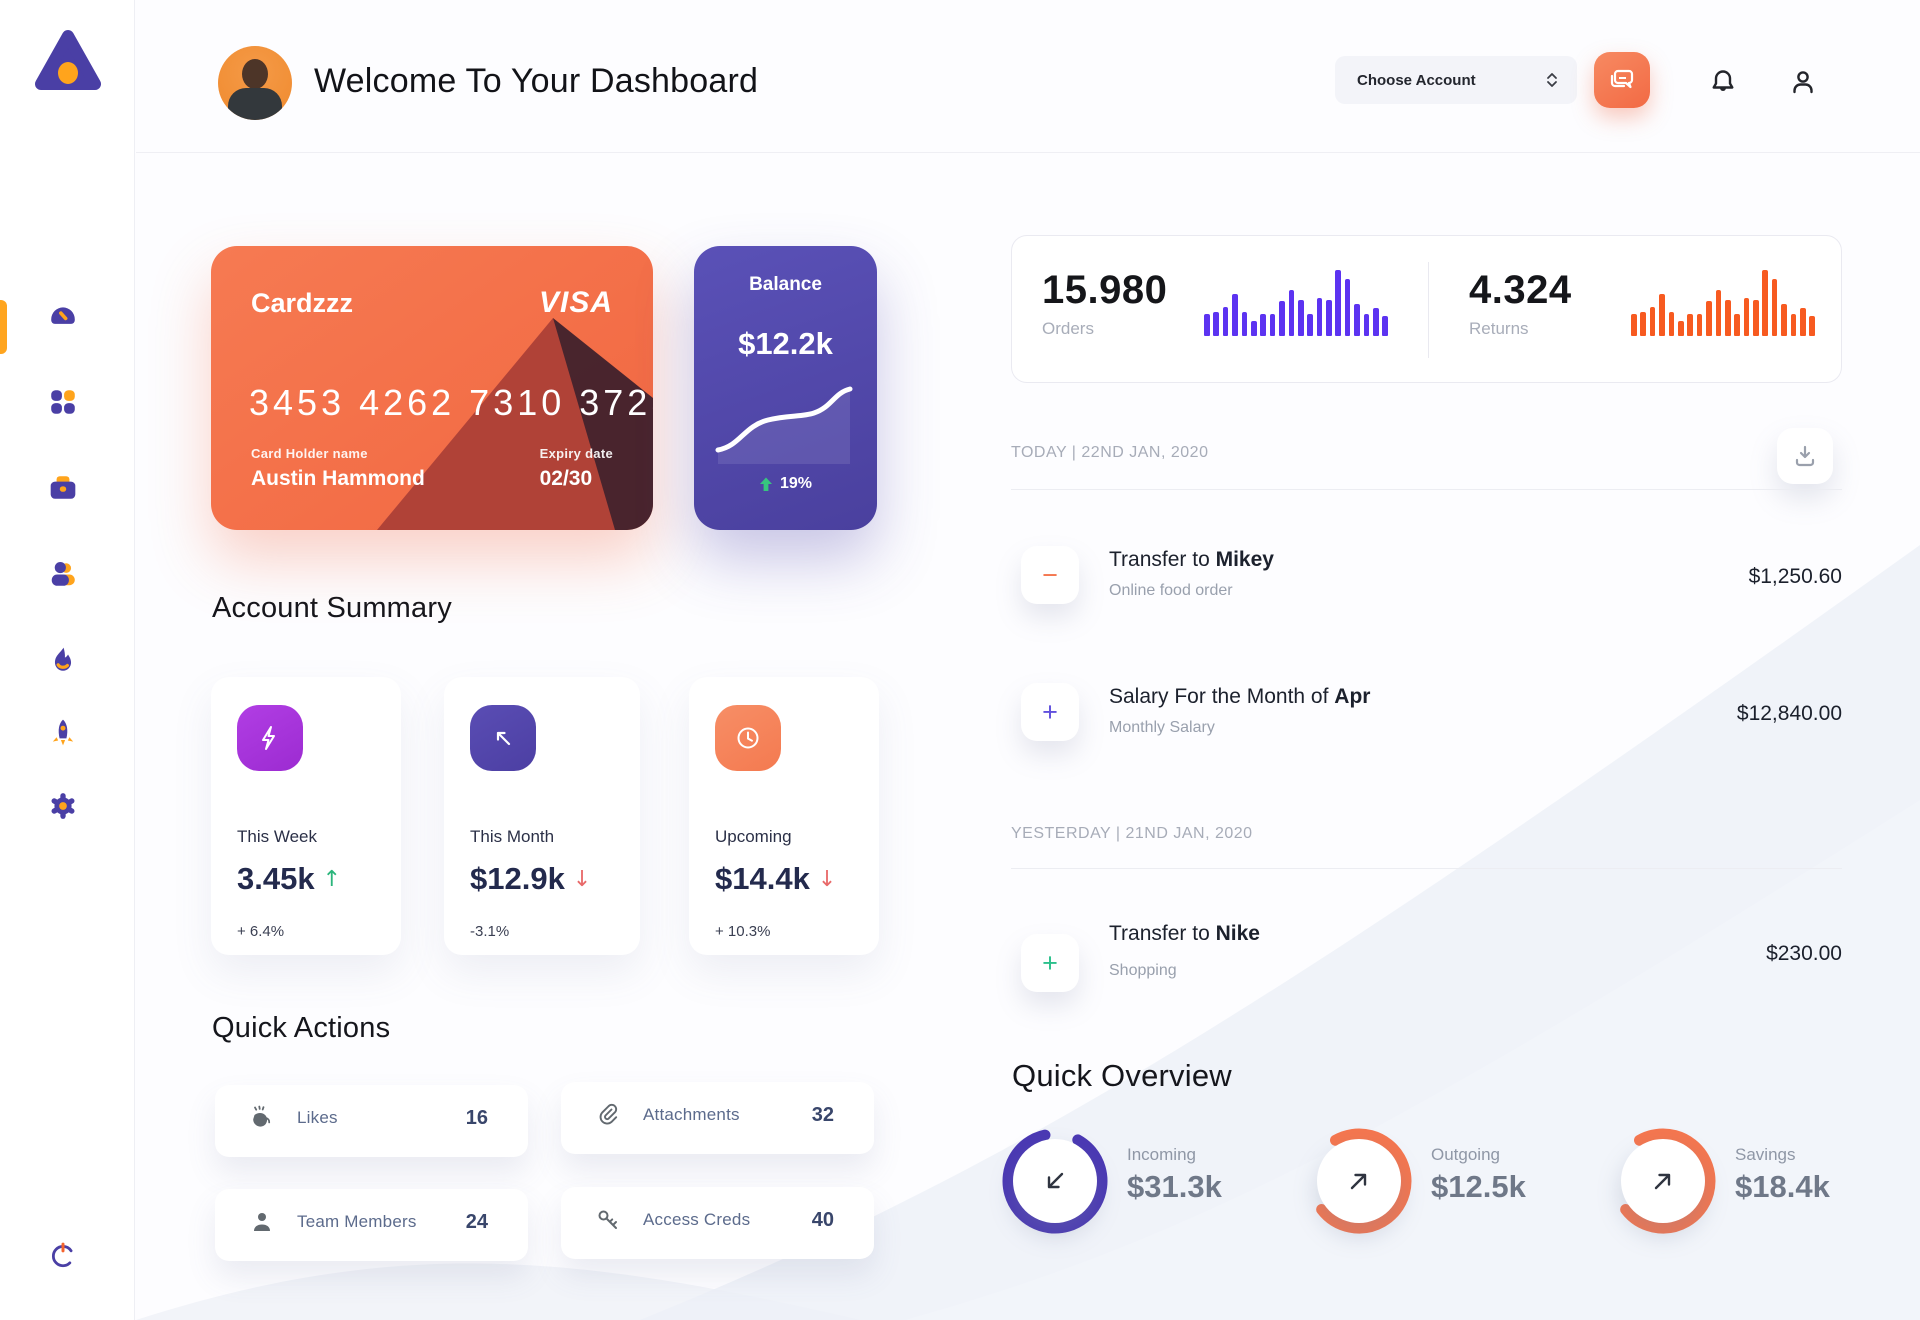  I want to click on apps-grid-icon, so click(63, 402).